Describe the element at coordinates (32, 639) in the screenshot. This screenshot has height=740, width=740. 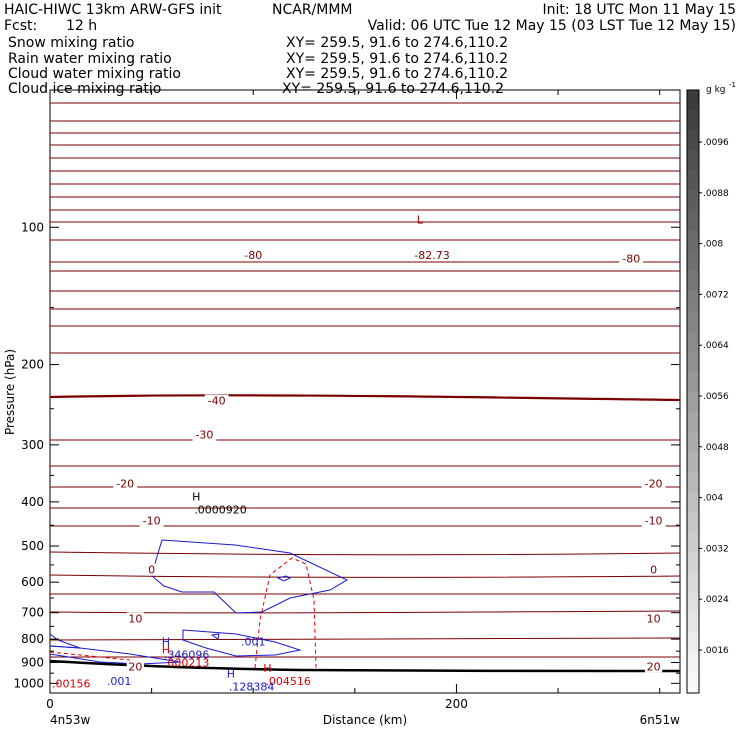
I see `y-tick-label: 800` at that location.